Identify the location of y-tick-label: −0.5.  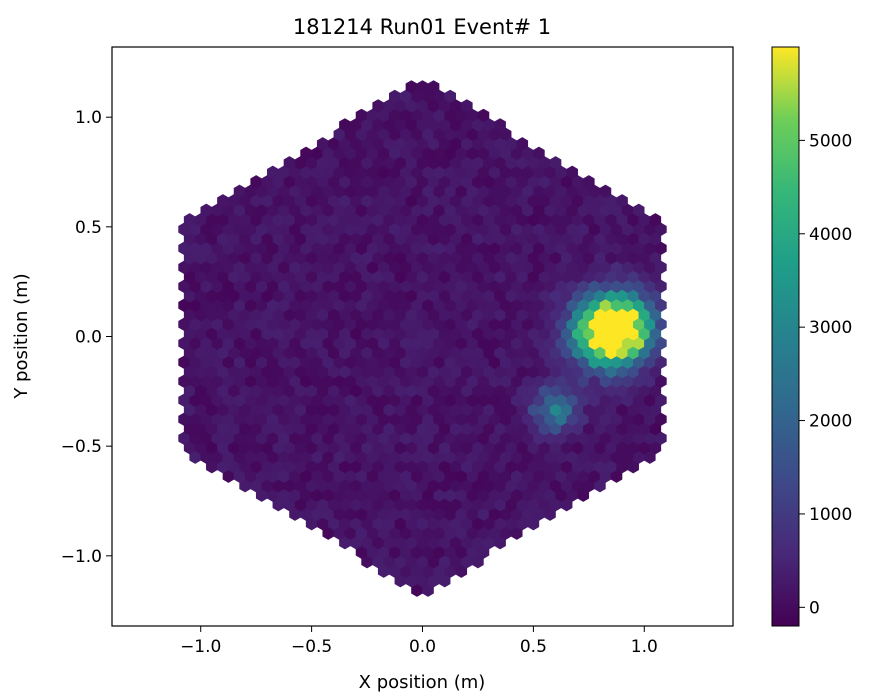
(81, 447).